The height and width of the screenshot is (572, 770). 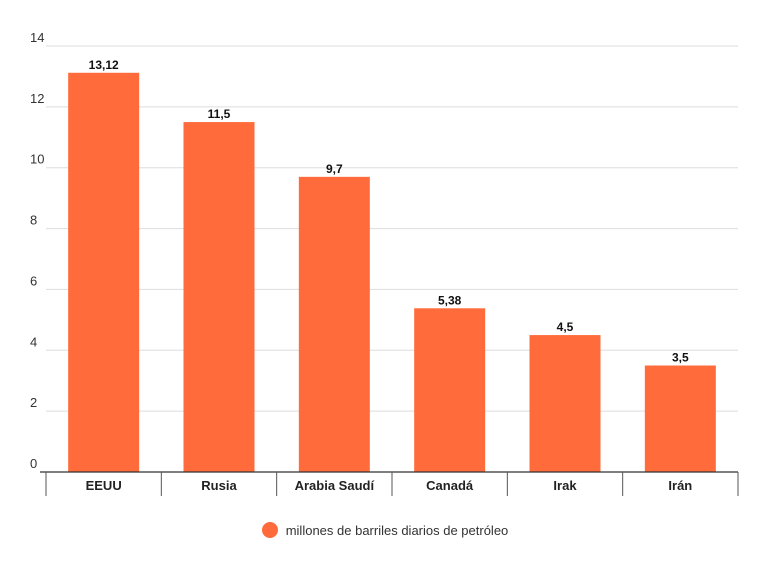 I want to click on y-tick-label: 2, so click(x=33, y=402).